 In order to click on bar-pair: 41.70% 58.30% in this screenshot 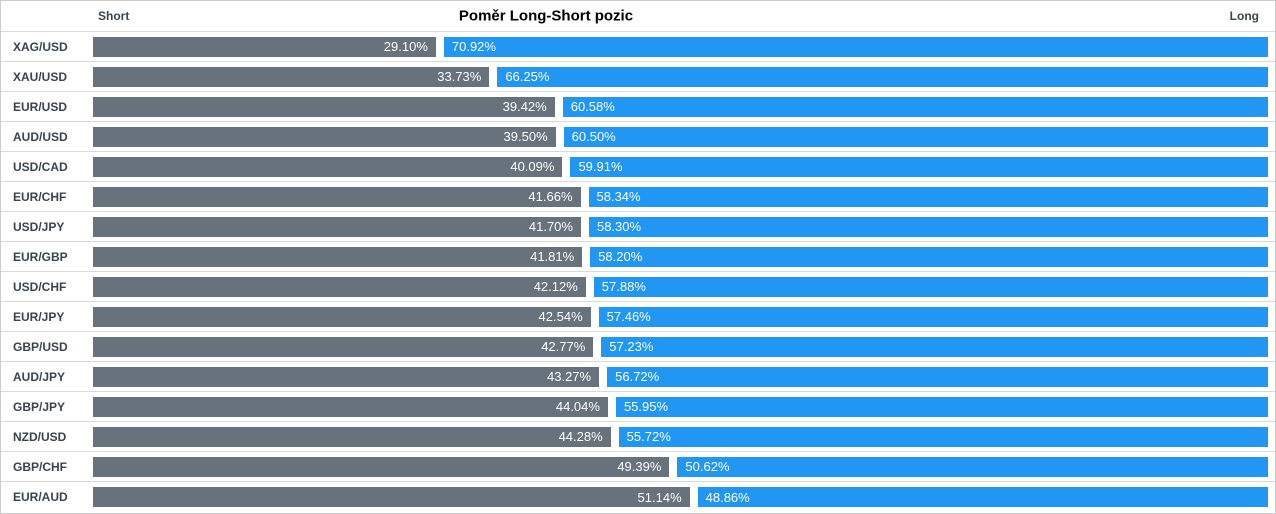, I will do `click(680, 226)`.